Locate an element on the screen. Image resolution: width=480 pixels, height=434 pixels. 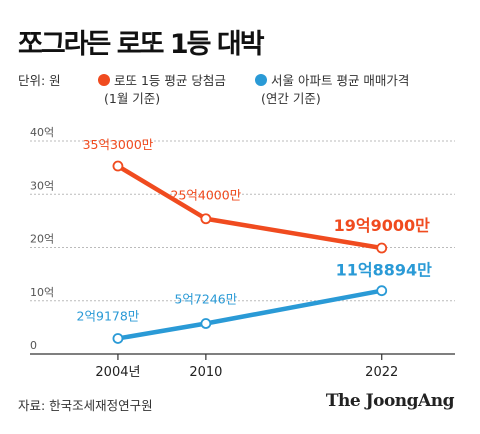
legend-apt-label: 서울 아파트 평균 매매가격 is located at coordinates (340, 80).